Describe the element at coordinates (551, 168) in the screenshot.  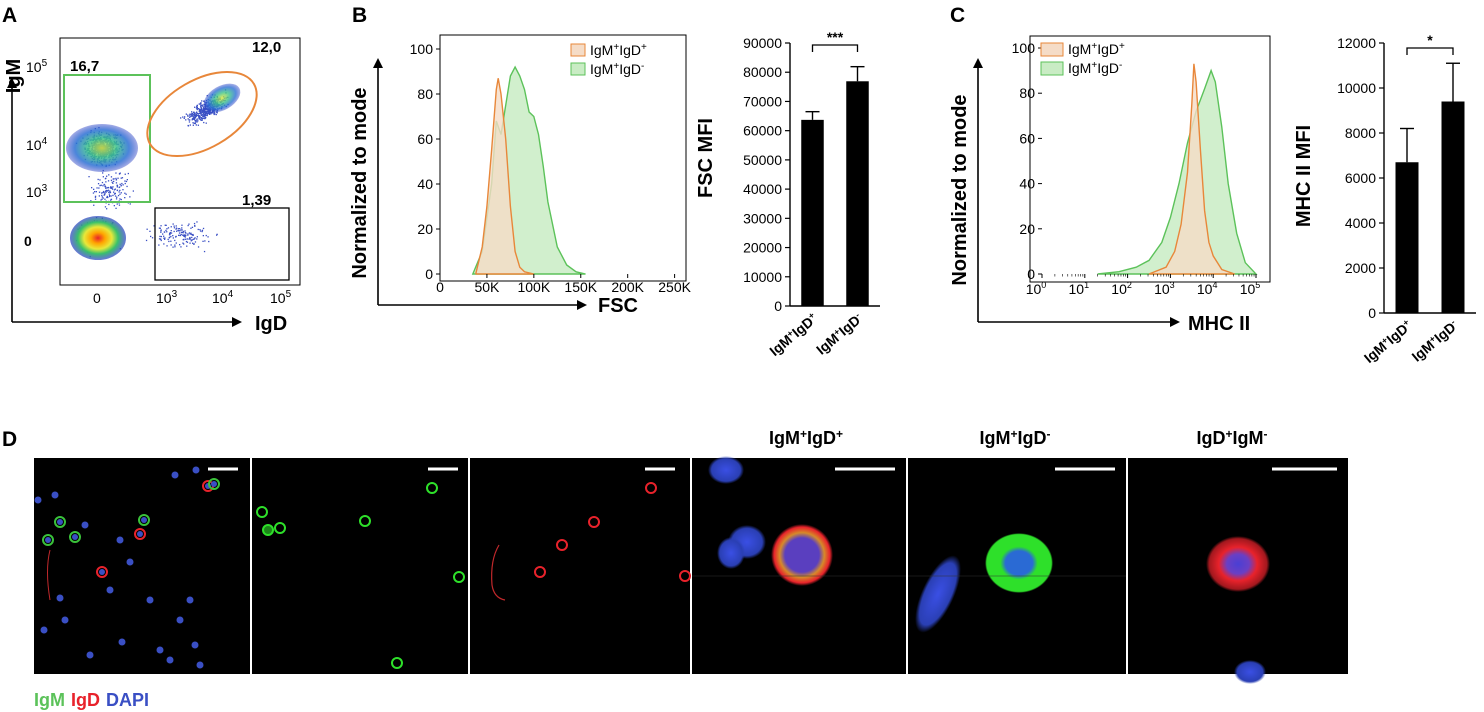
I see `histogram-fsc-marks: 0 20 40 60 80 100 0 50K 100K 150K 200K 250K` at that location.